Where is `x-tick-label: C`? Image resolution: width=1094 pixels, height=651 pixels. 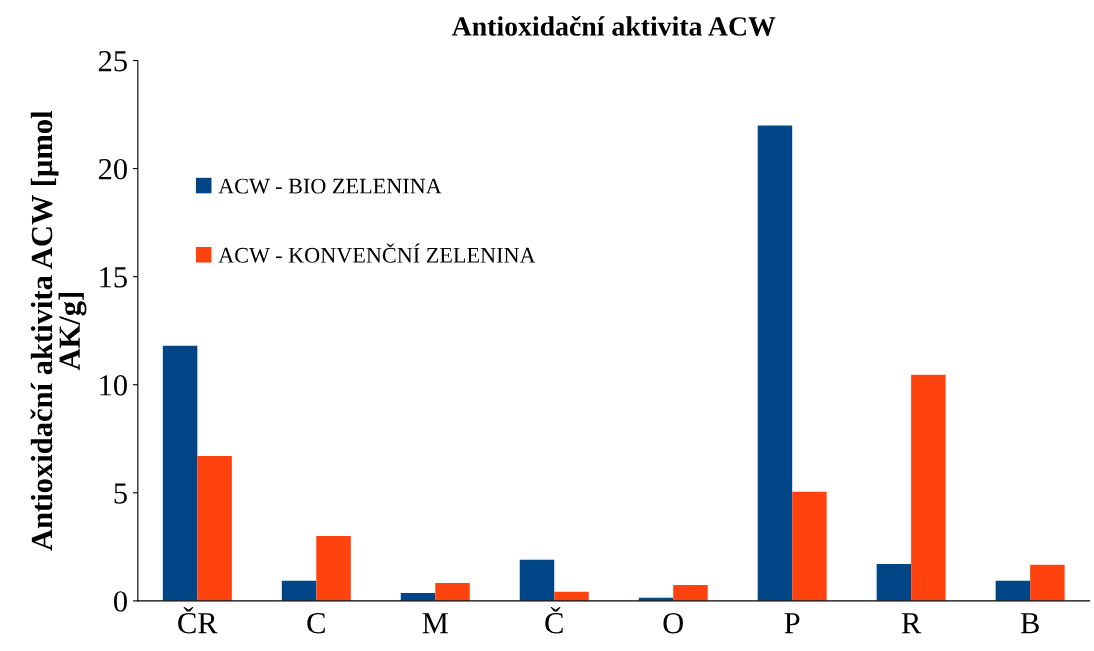
x-tick-label: C is located at coordinates (316, 623).